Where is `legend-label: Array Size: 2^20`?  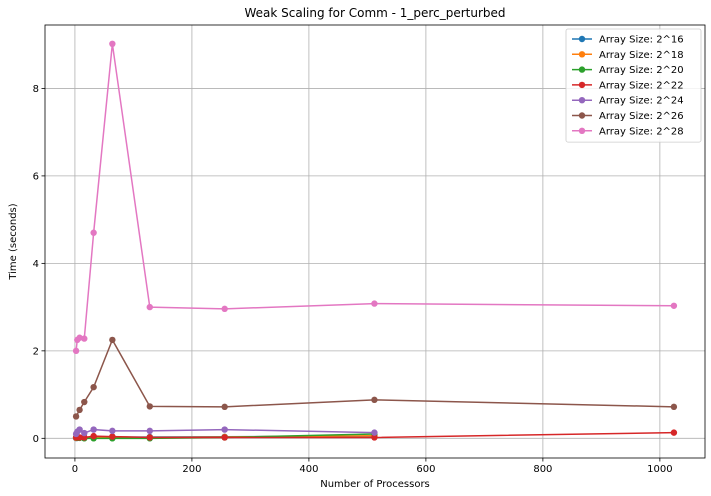 legend-label: Array Size: 2^20 is located at coordinates (641, 70).